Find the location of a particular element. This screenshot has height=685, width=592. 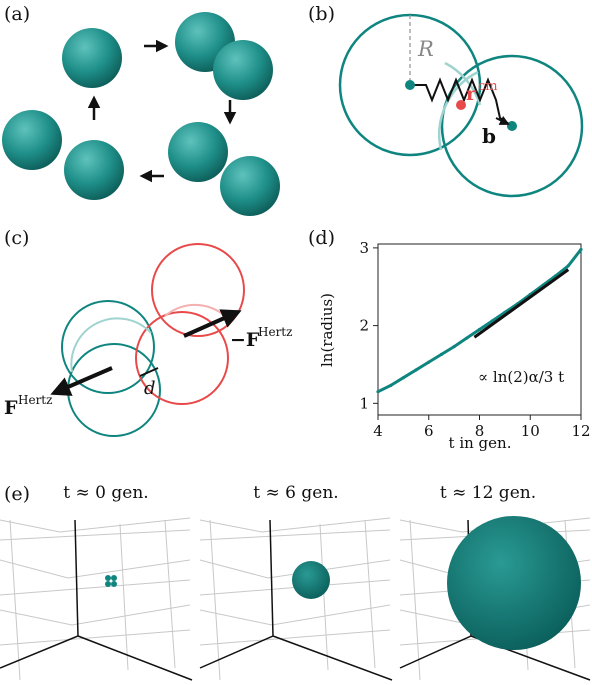

d-symbol: d is located at coordinates (150, 388).